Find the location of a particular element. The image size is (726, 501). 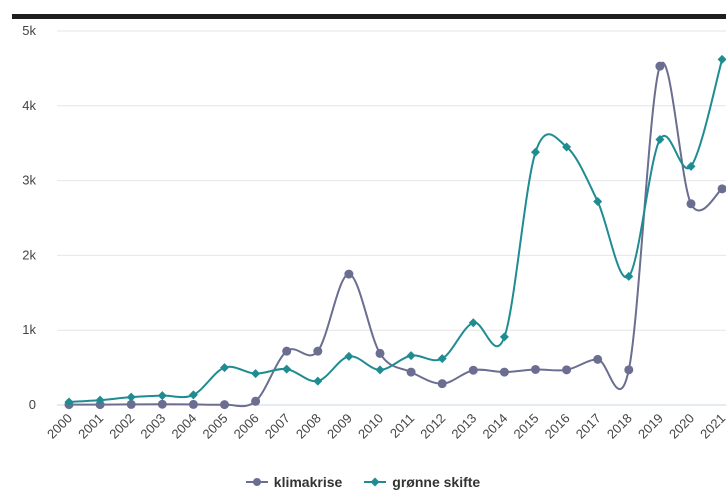

y-tick-label: 2k is located at coordinates (29, 254).